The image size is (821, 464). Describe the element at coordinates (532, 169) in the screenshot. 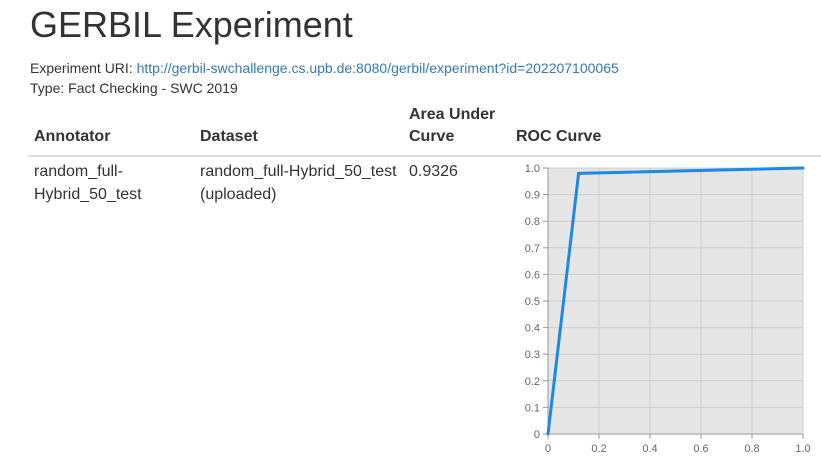

I see `y-tick-label: 1.0` at that location.